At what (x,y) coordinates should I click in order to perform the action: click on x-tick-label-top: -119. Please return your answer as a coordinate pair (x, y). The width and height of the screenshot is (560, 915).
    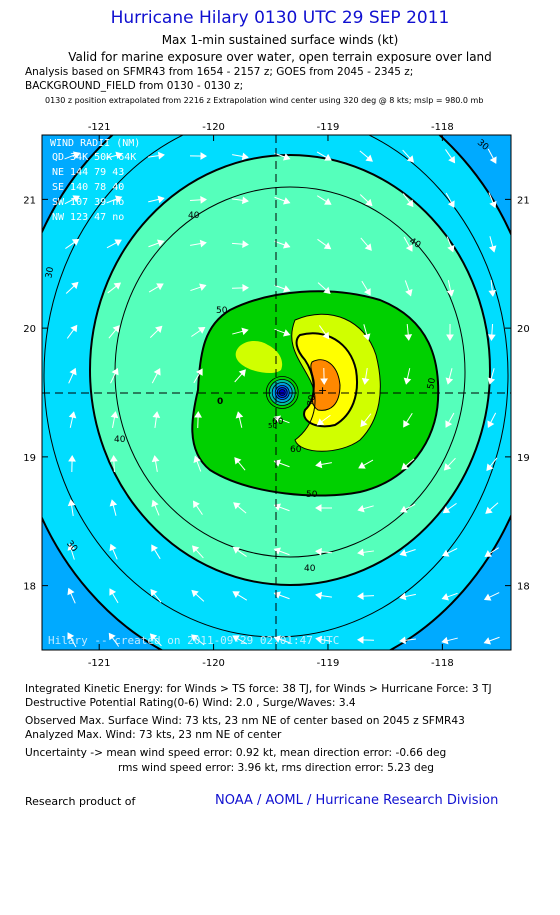
    Looking at the image, I should click on (328, 127).